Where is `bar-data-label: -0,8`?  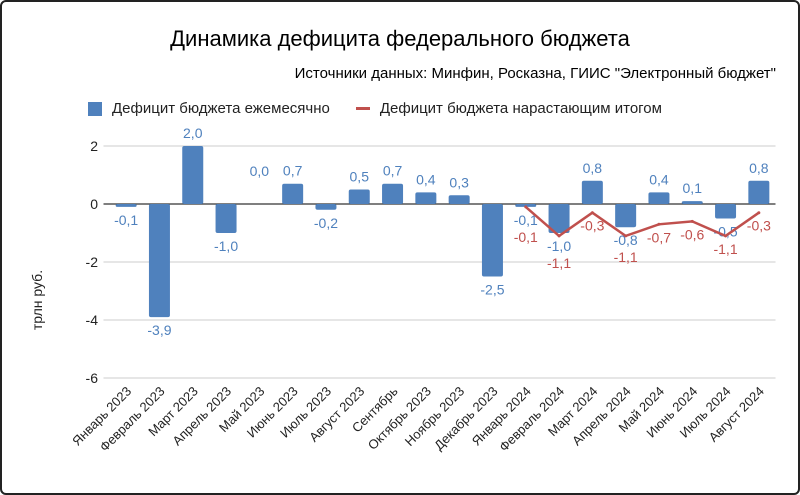 bar-data-label: -0,8 is located at coordinates (626, 240).